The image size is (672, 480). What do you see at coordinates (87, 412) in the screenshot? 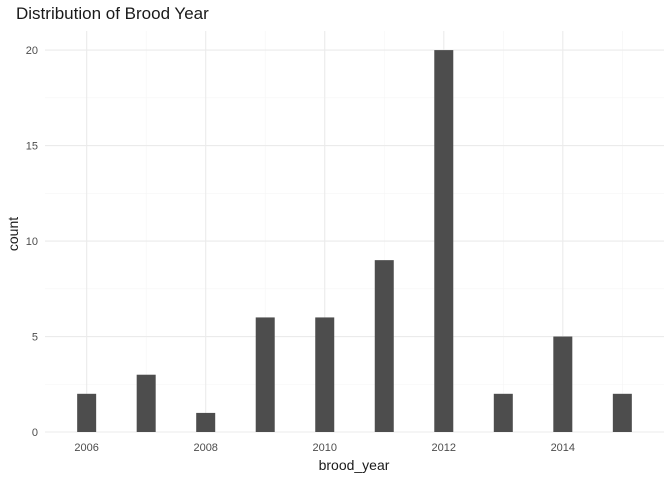
I see `bar-2006` at bounding box center [87, 412].